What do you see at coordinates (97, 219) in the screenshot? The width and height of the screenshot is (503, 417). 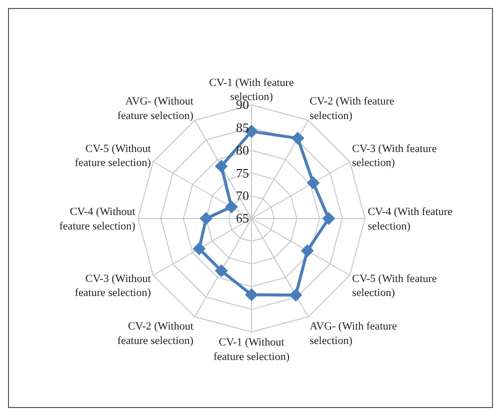 I see `spoke-label: CV-4 (Without feature selection)` at bounding box center [97, 219].